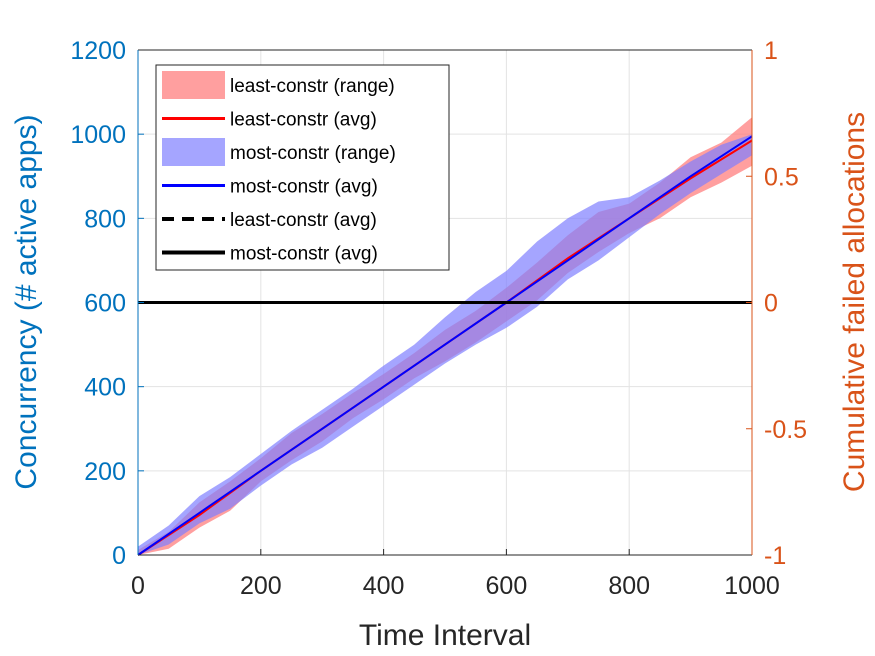 This screenshot has height=656, width=875. I want to click on y-left-tick-label: 600, so click(105, 304).